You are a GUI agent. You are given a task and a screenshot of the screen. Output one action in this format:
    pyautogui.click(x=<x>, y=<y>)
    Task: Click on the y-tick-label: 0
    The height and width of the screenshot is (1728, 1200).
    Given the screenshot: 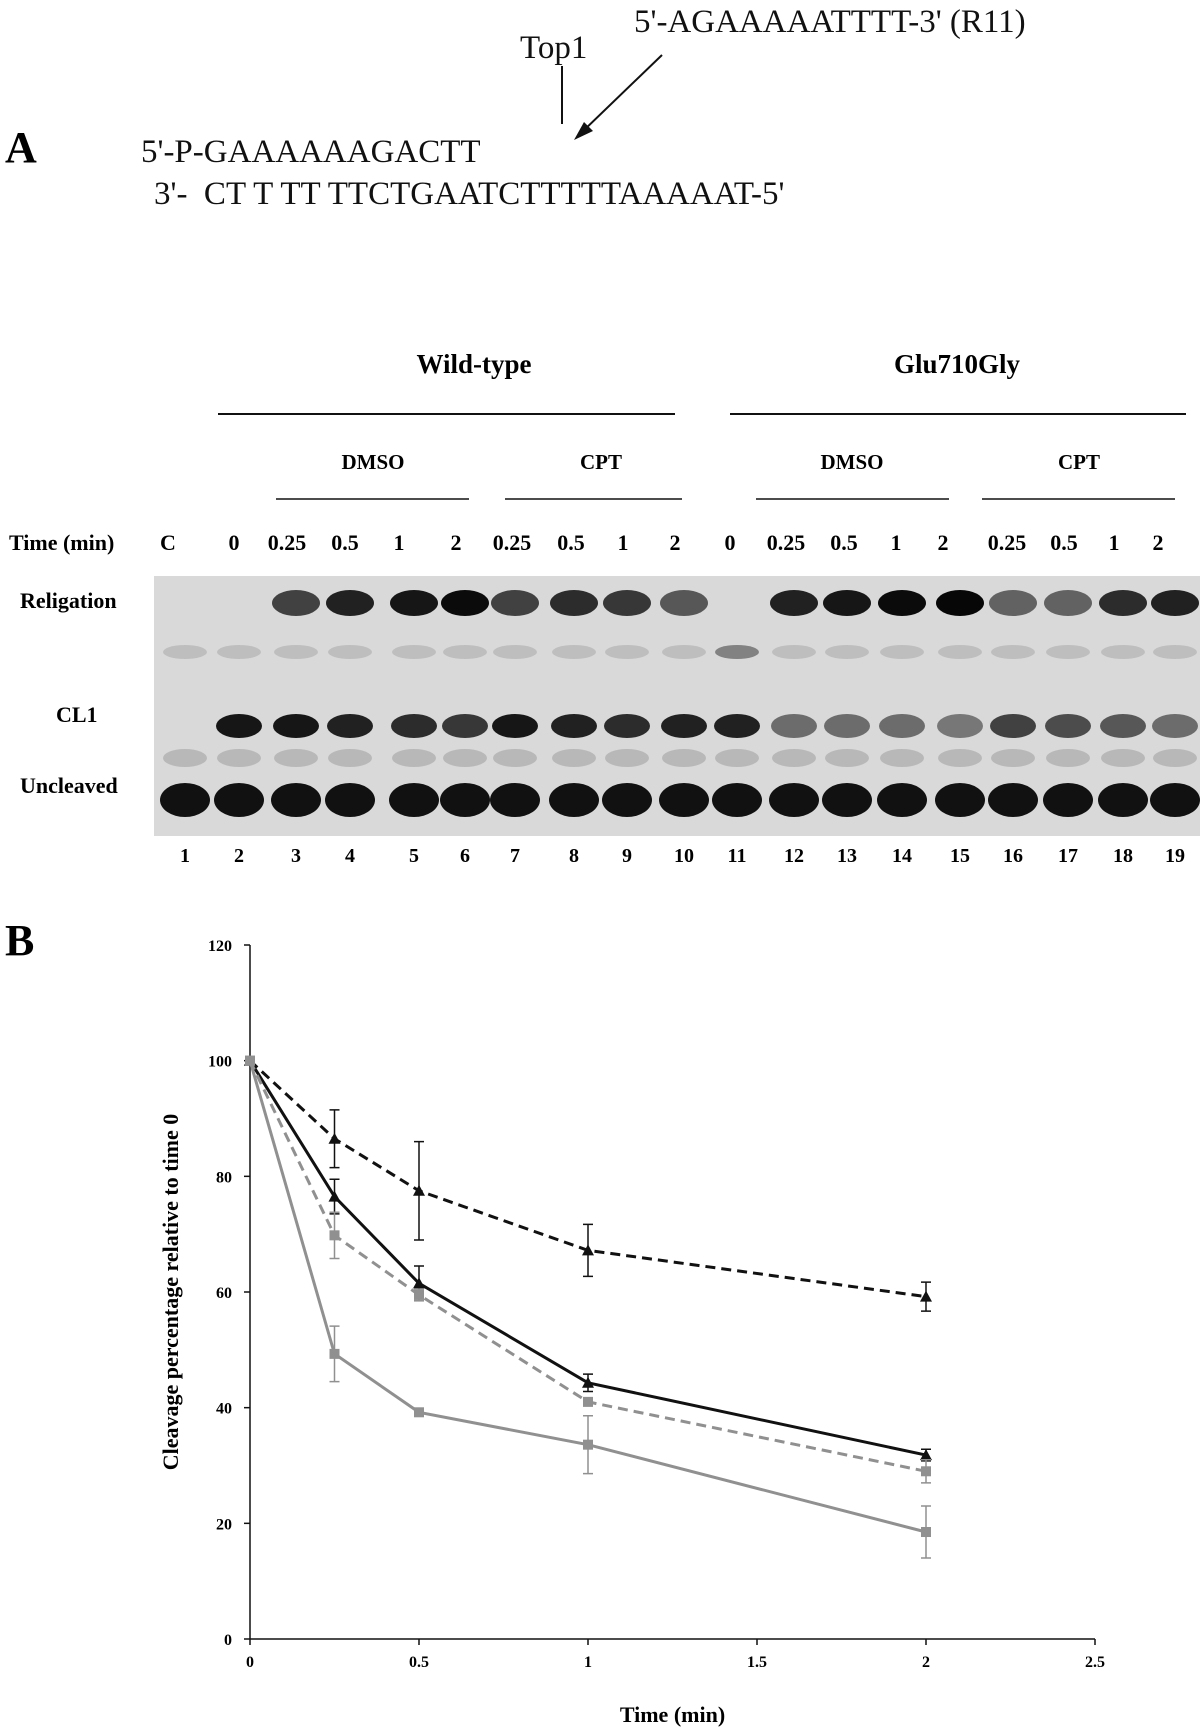 What is the action you would take?
    pyautogui.click(x=228, y=1640)
    